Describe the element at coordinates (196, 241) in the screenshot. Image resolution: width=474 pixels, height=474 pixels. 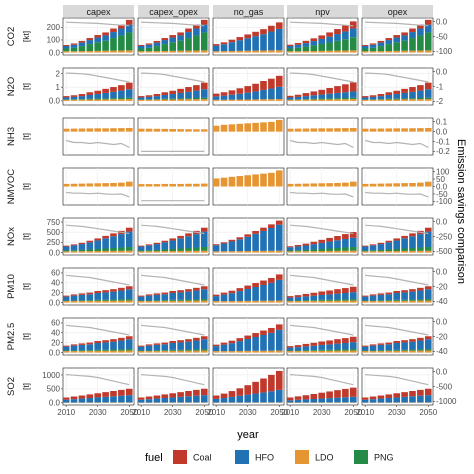
I see `bar-NOx-capex_opex-2045-HFO` at that location.